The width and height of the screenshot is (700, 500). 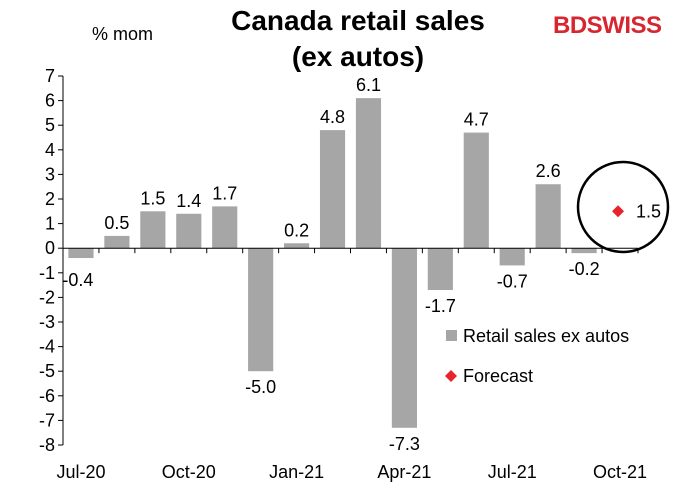 What do you see at coordinates (618, 211) in the screenshot?
I see `forecast-marker` at bounding box center [618, 211].